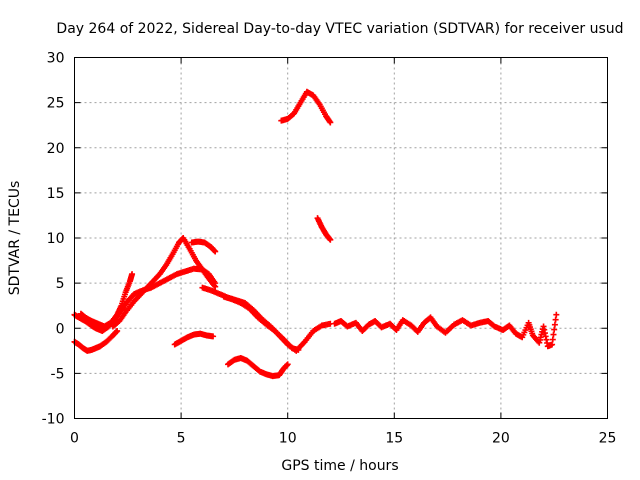 The width and height of the screenshot is (640, 480). What do you see at coordinates (60, 284) in the screenshot?
I see `y-tick-label: 5` at bounding box center [60, 284].